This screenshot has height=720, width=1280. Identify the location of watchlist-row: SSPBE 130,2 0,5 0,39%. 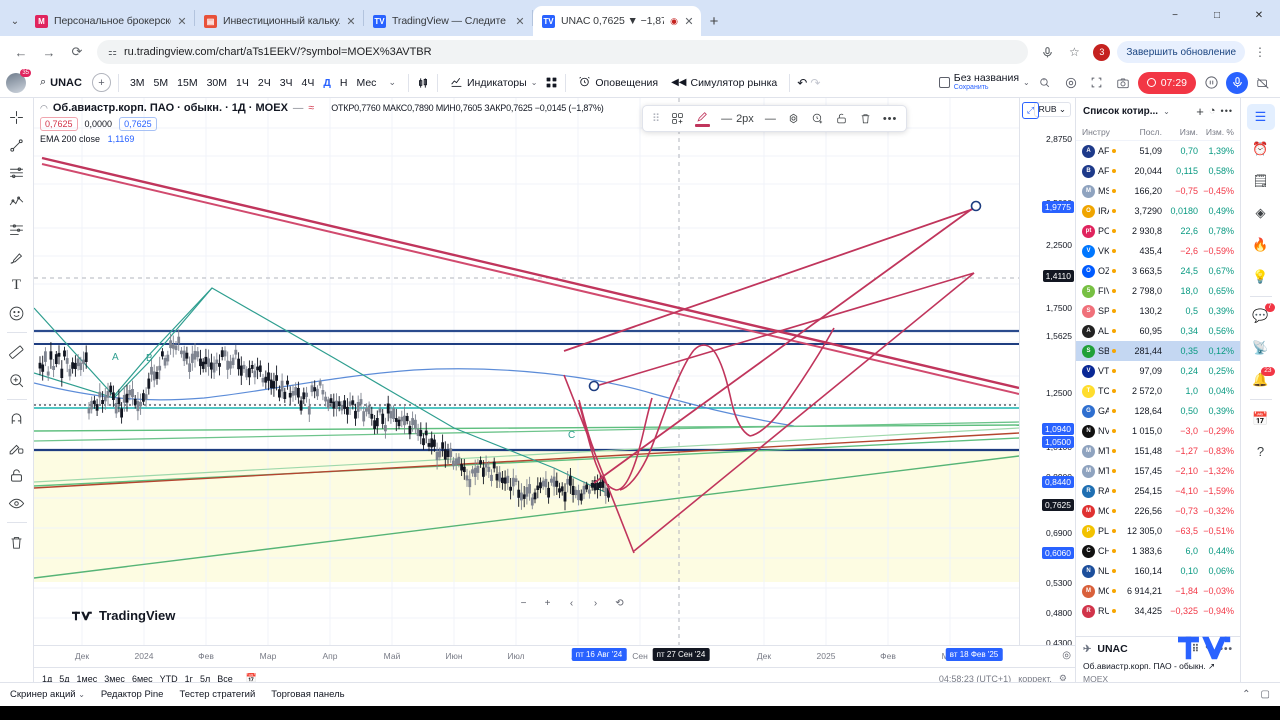
(1158, 311).